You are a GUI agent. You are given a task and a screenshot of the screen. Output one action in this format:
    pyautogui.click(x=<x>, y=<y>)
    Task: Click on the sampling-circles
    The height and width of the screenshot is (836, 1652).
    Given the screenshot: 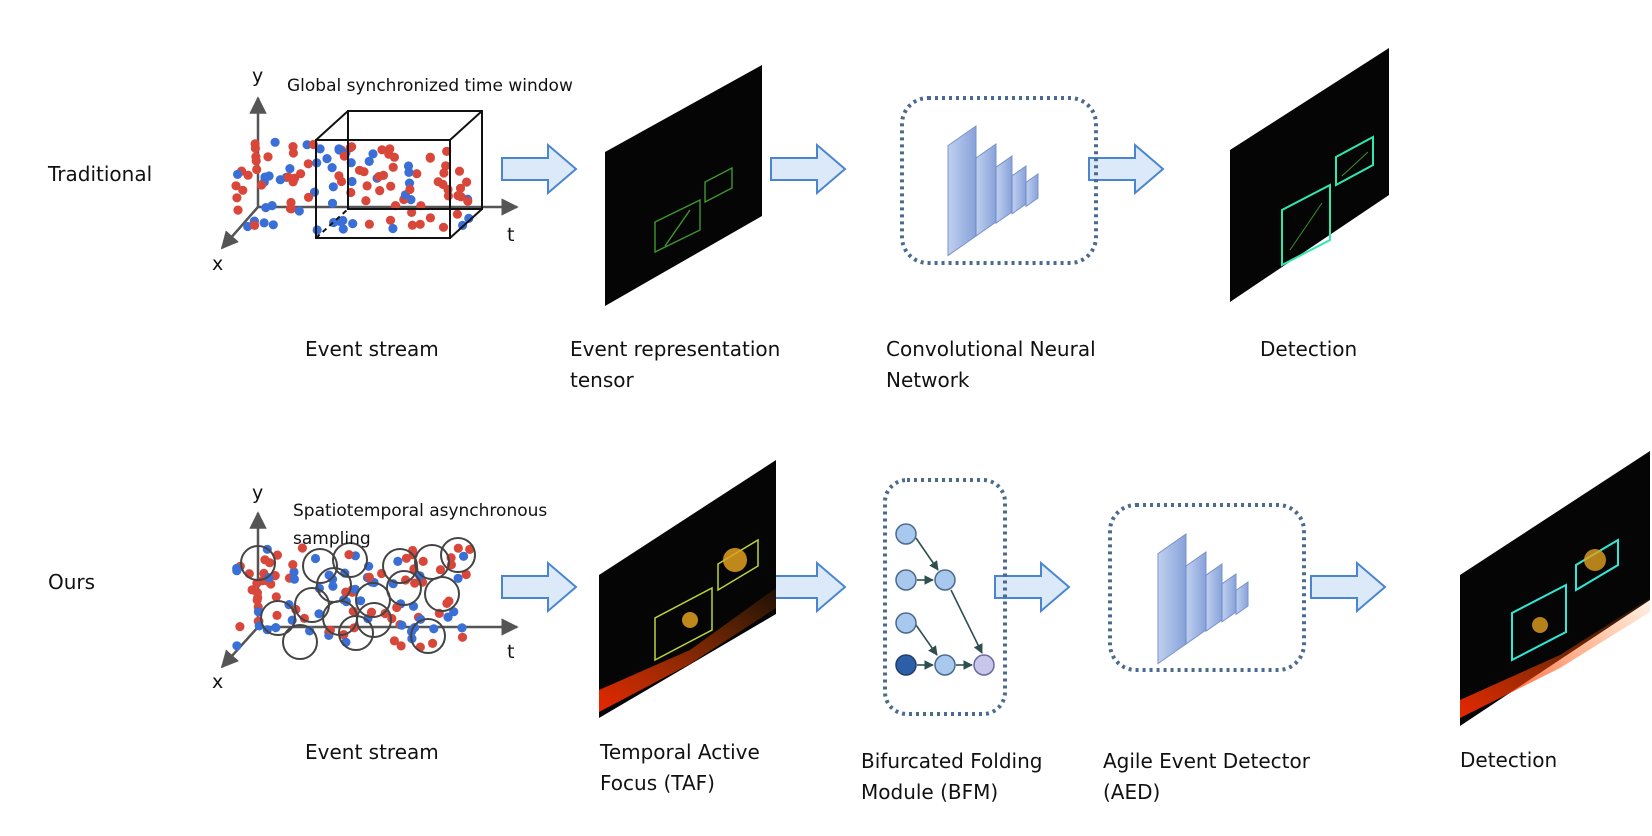 What is the action you would take?
    pyautogui.click(x=358, y=598)
    